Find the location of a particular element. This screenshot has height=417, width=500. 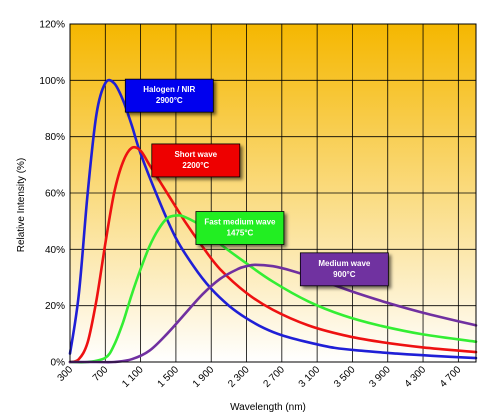

annotation-halogen-nir: Halogen / NIR 2900°C is located at coordinates (169, 95).